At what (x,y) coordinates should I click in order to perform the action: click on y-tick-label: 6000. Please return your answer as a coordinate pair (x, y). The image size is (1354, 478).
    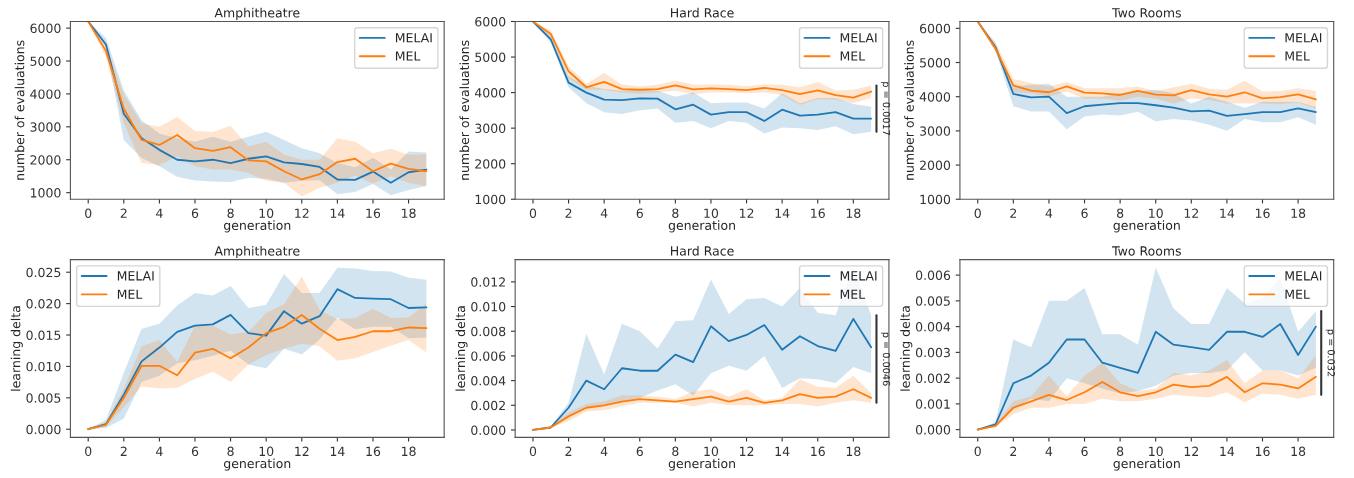
    Looking at the image, I should click on (935, 28).